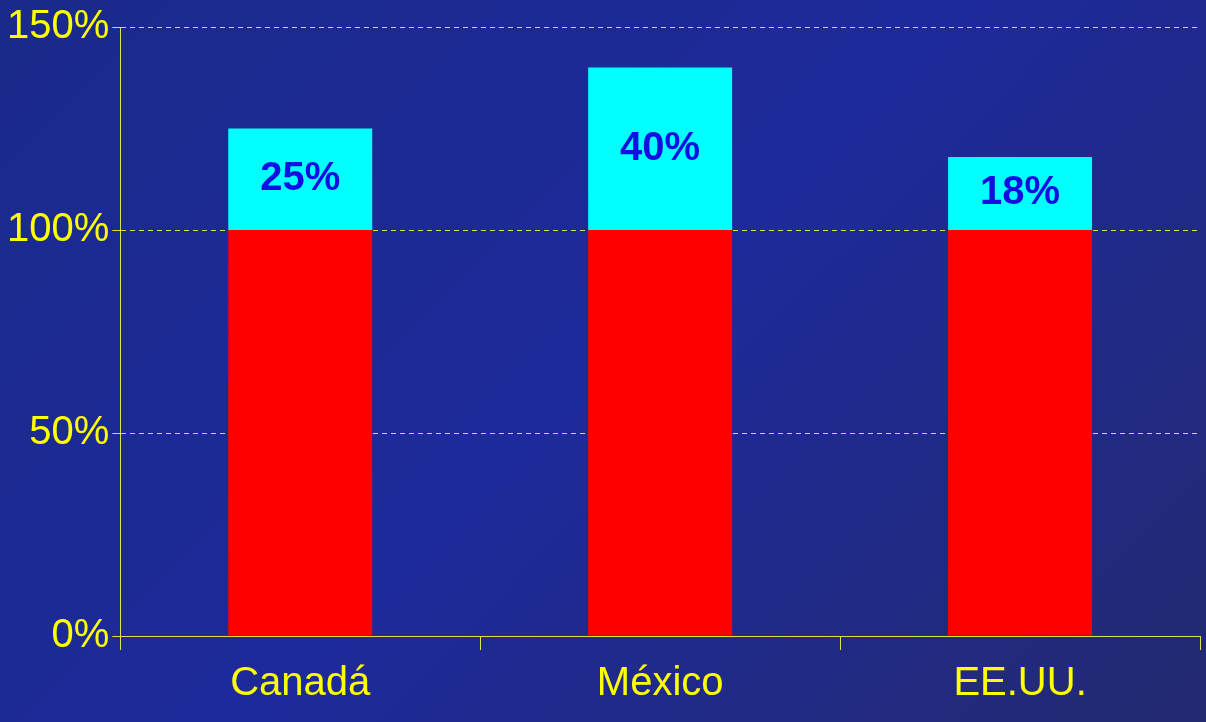 The height and width of the screenshot is (722, 1206). Describe the element at coordinates (1020, 681) in the screenshot. I see `x-tick-label: EE.UU.` at that location.